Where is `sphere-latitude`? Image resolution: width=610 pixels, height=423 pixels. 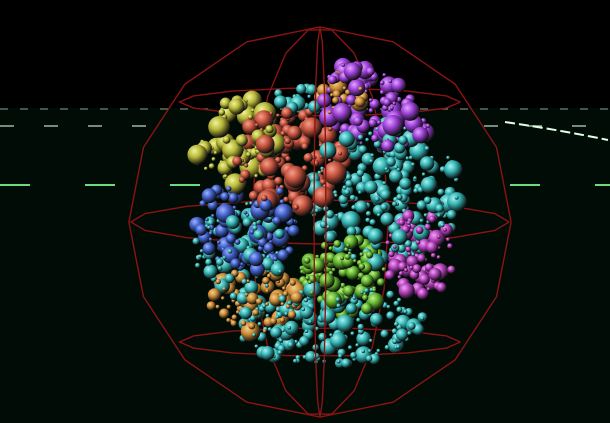 sphere-latitude is located at coordinates (319, 342).